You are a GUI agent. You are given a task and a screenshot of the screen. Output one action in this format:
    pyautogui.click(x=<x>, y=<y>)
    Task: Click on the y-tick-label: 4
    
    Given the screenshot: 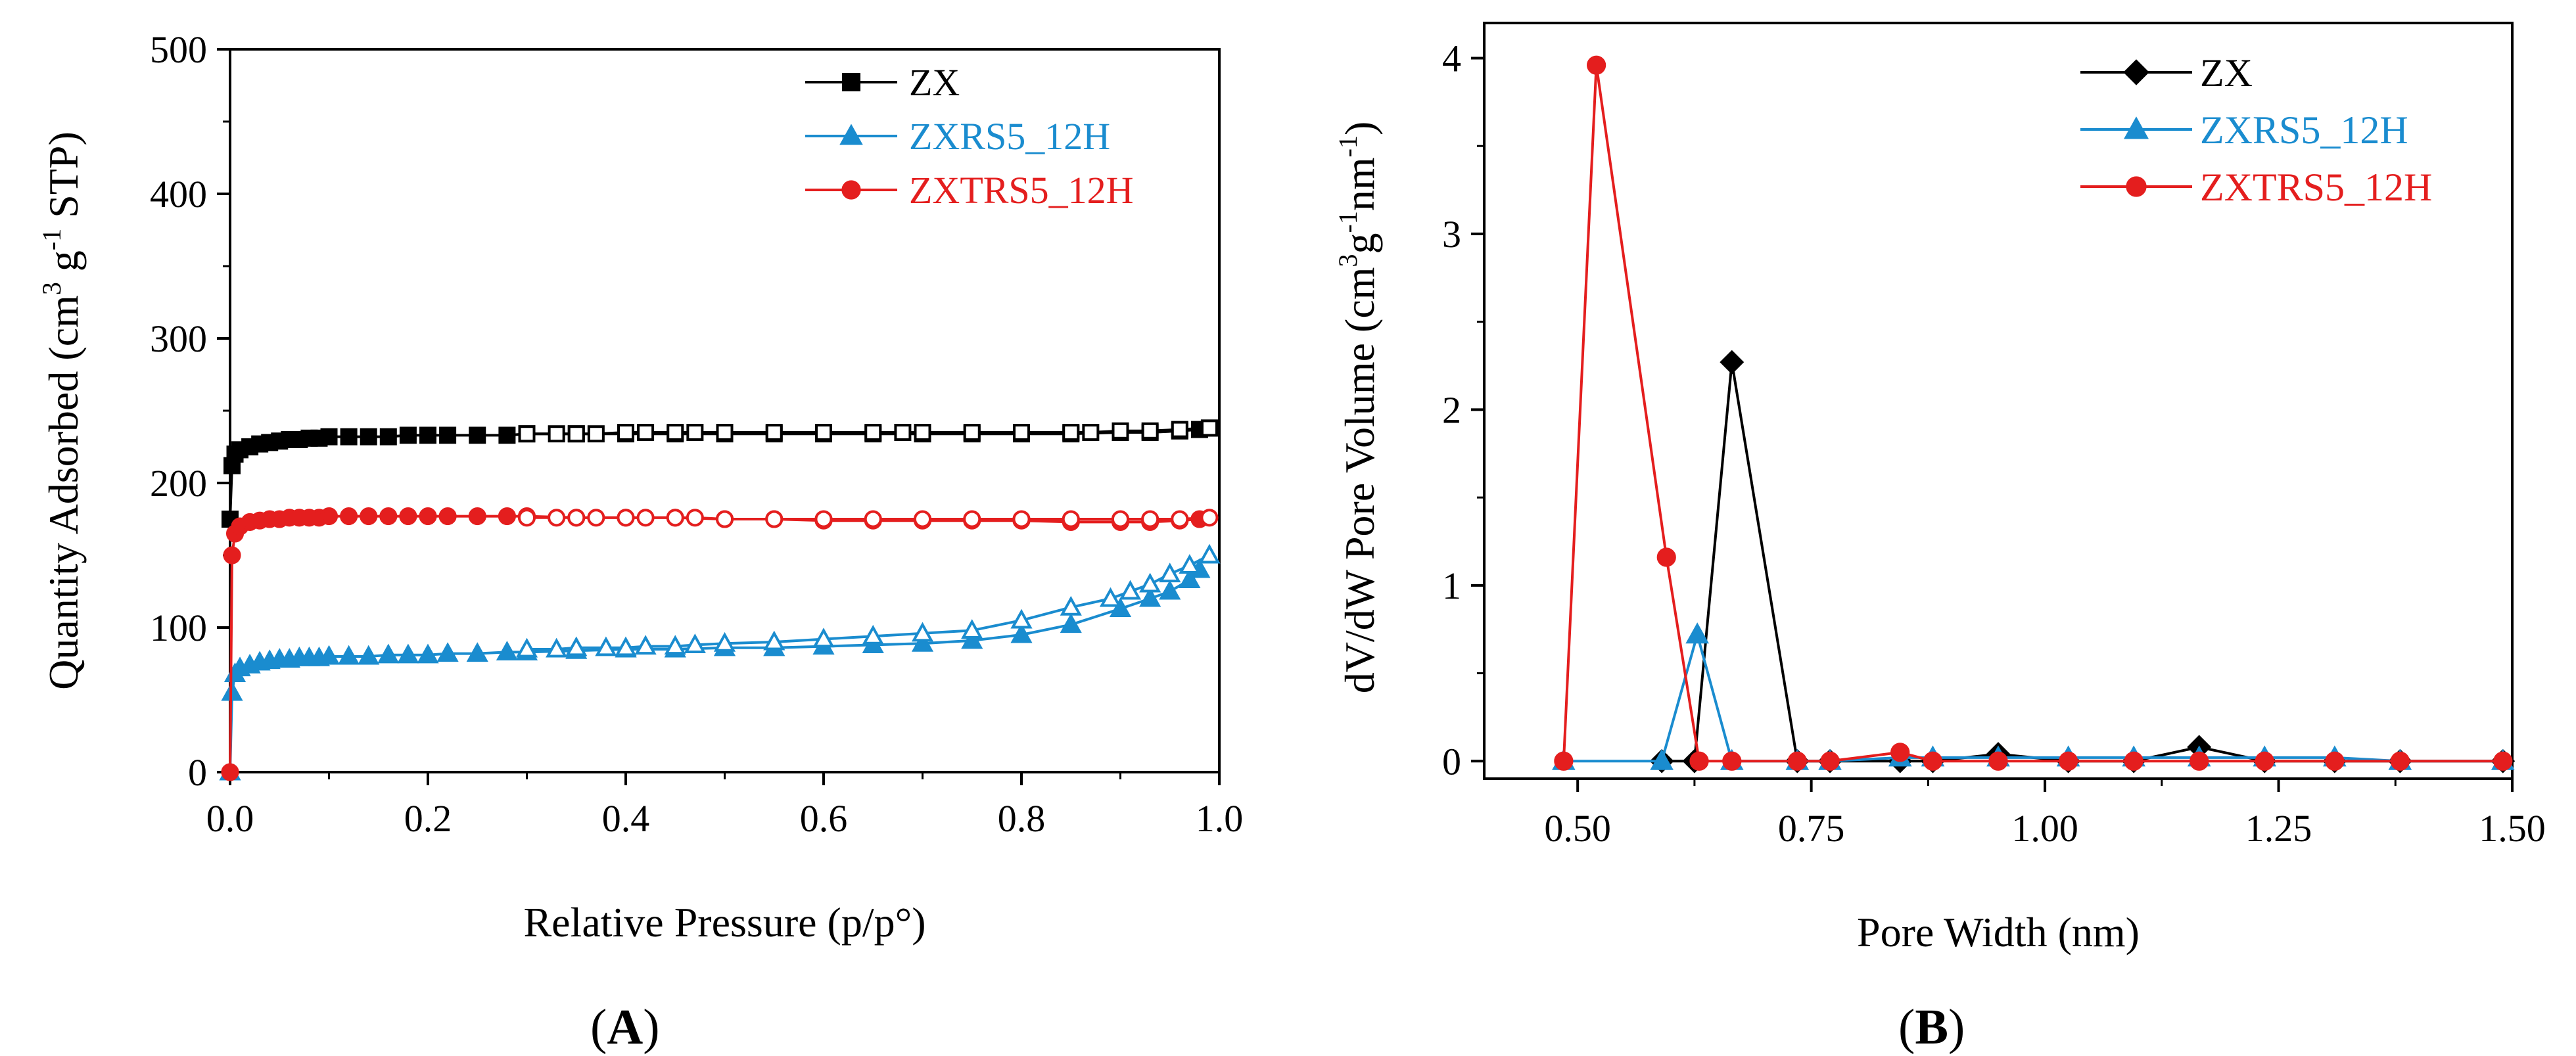 What is the action you would take?
    pyautogui.click(x=1451, y=58)
    